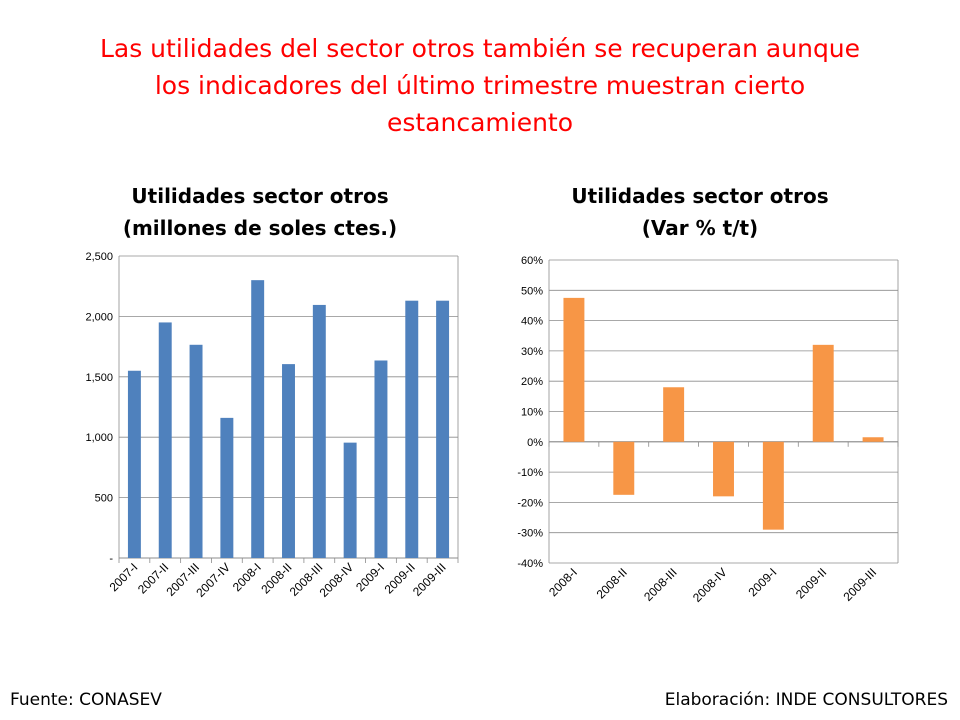 The height and width of the screenshot is (720, 960). Describe the element at coordinates (532, 382) in the screenshot. I see `y-tick-label: 20%` at that location.